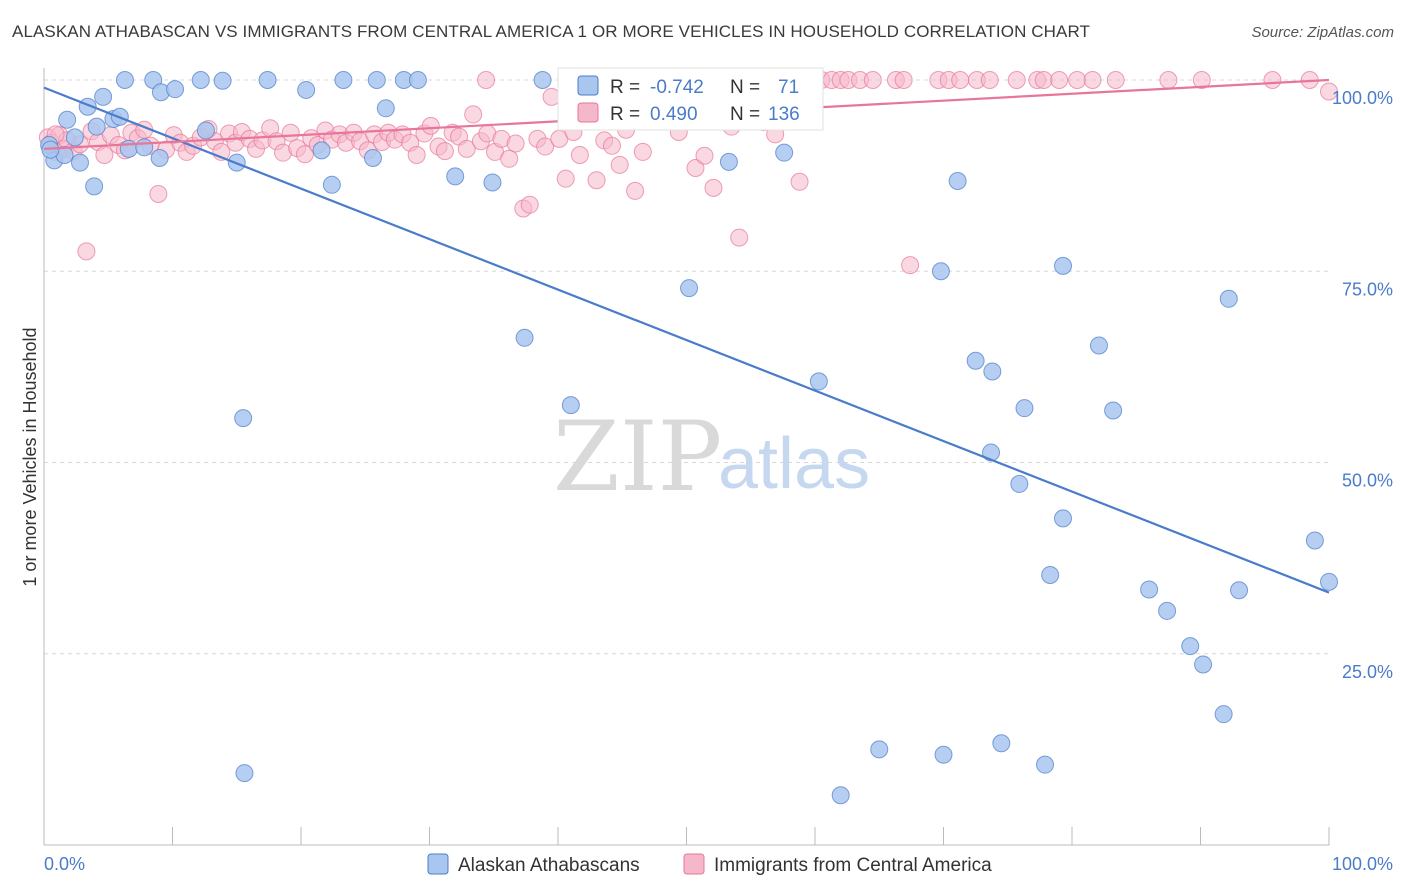 This screenshot has height=892, width=1406. What do you see at coordinates (1367, 481) in the screenshot?
I see `y-tick-label: 50.0%` at bounding box center [1367, 481].